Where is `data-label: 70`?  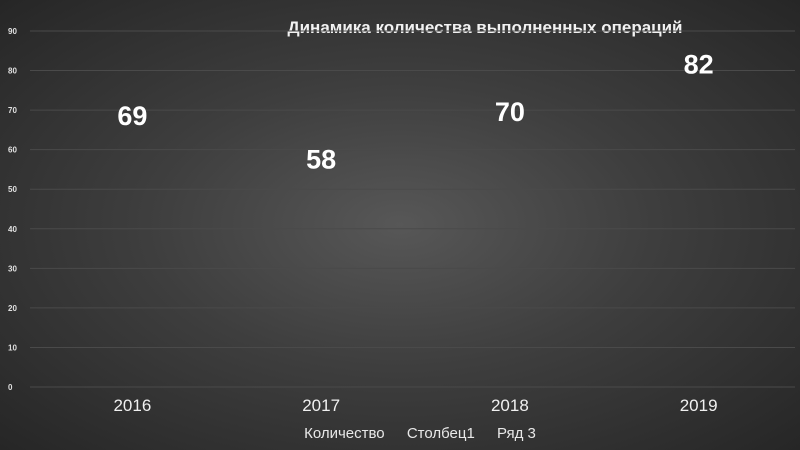 data-label: 70 is located at coordinates (510, 112).